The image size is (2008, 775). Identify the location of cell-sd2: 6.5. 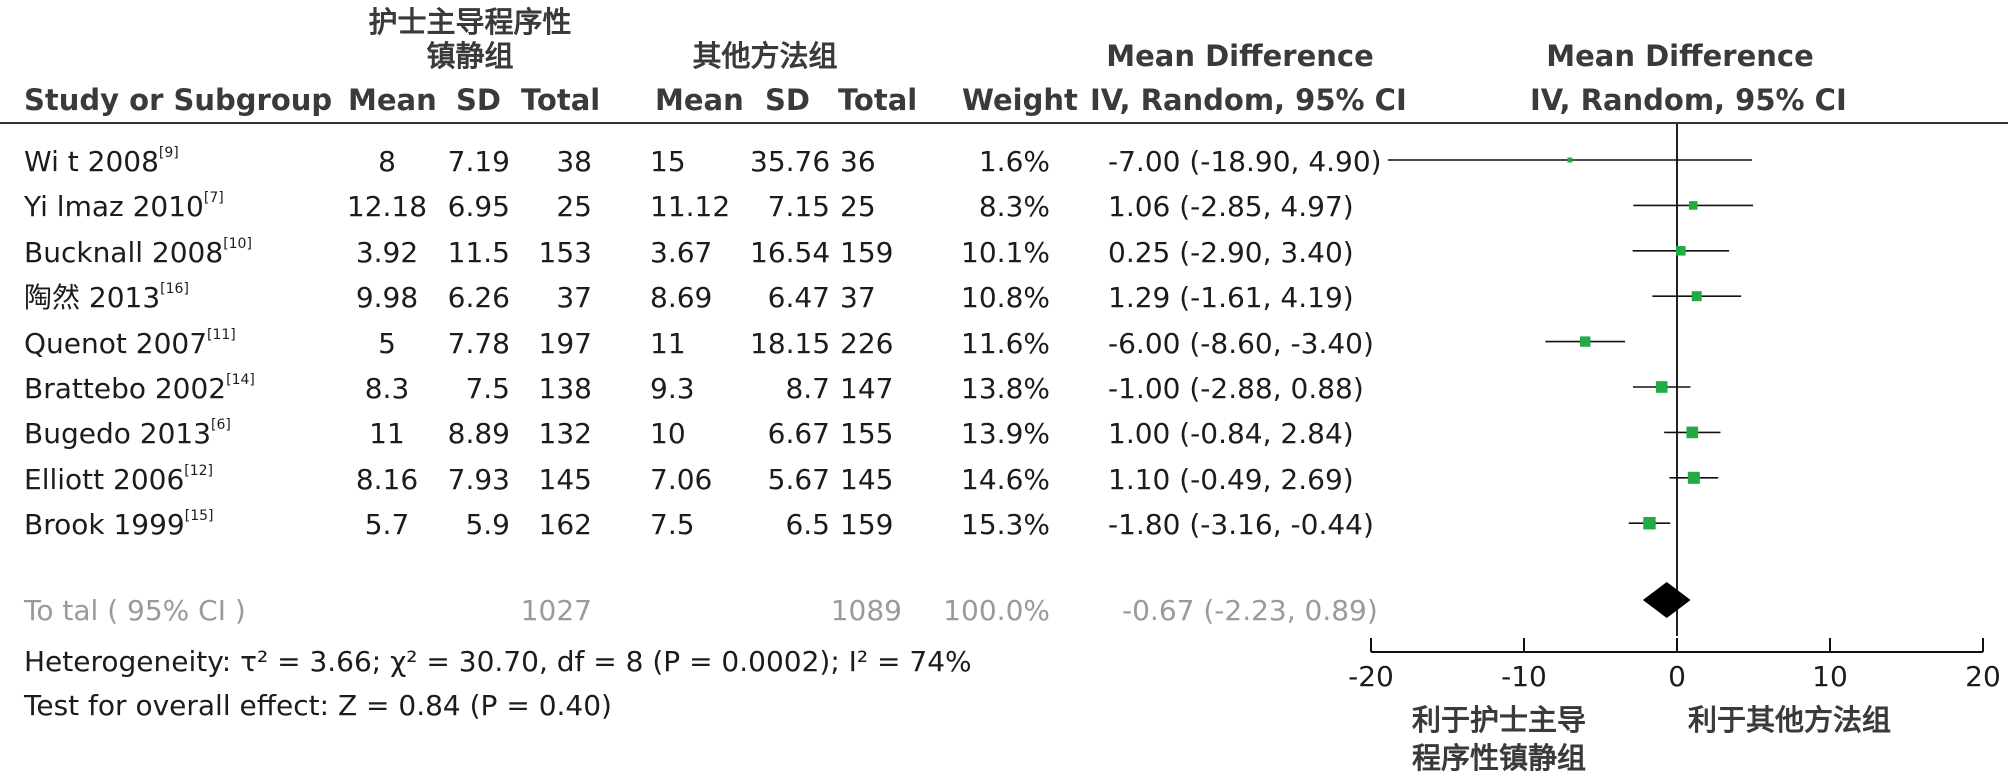
(807, 524).